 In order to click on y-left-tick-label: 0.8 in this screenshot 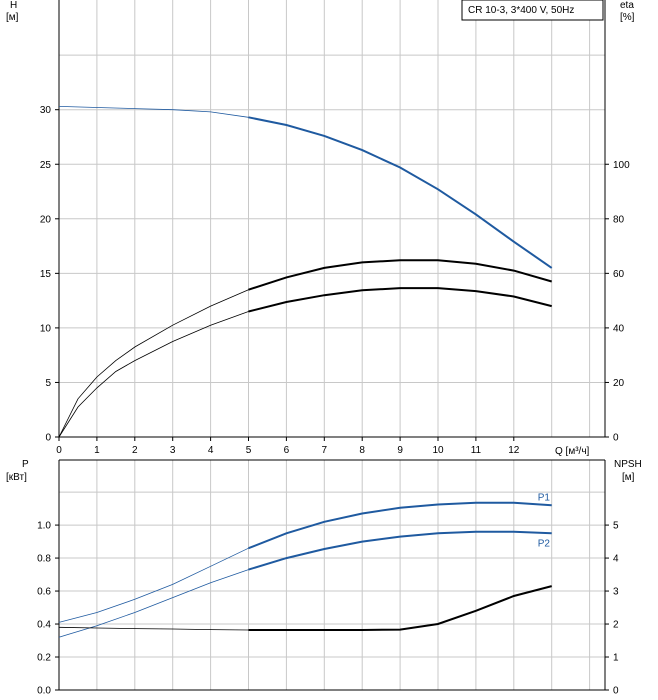, I will do `click(44, 559)`.